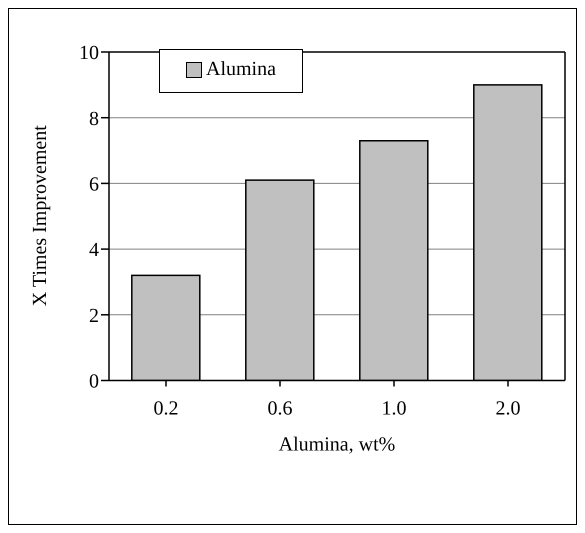 This screenshot has width=585, height=533. Describe the element at coordinates (240, 69) in the screenshot. I see `legend-label: Alumina` at that location.